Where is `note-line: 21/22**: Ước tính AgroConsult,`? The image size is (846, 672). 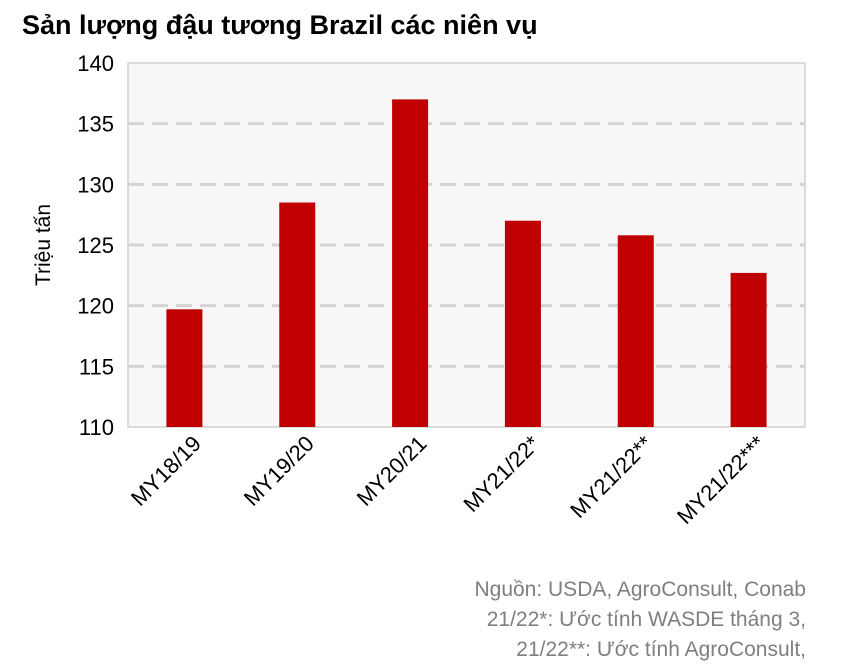
note-line: 21/22**: Ước tính AgroConsult, is located at coordinates (661, 649).